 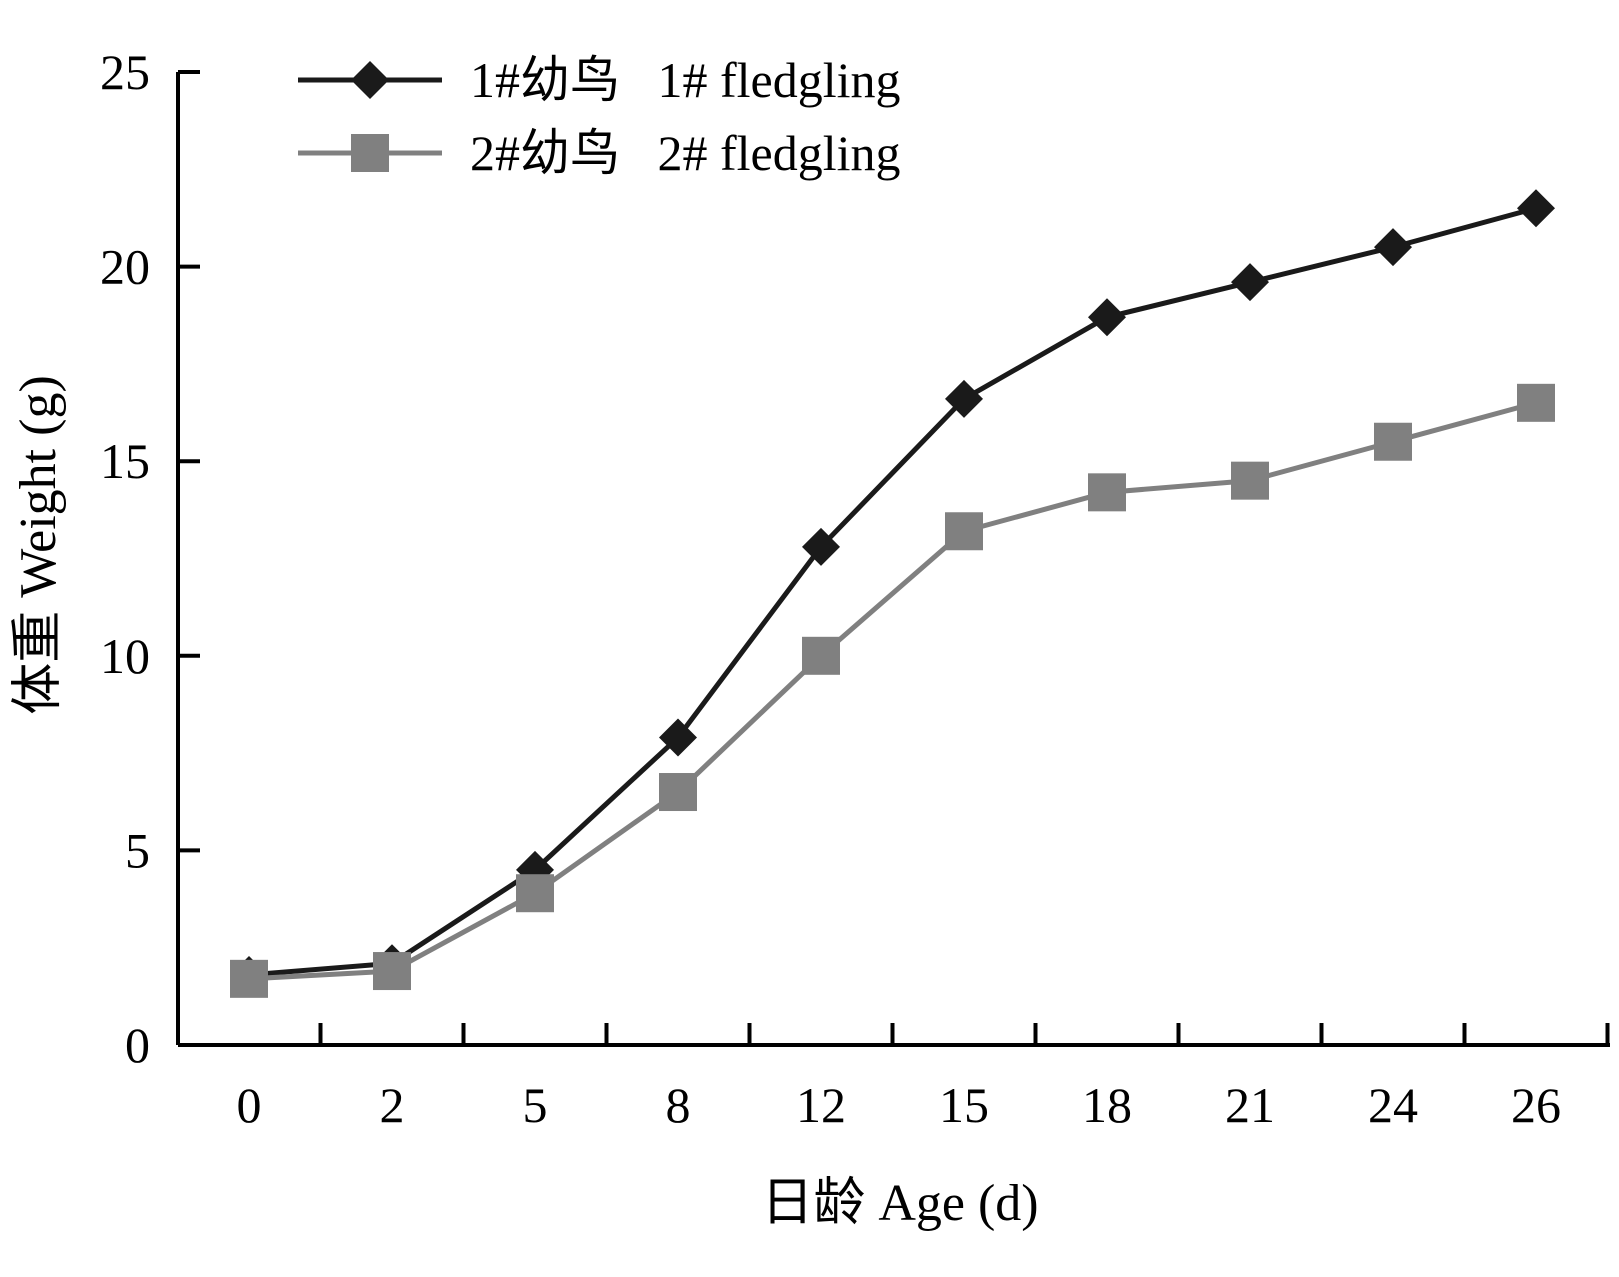 I want to click on y-tick-label: 15, so click(x=125, y=461).